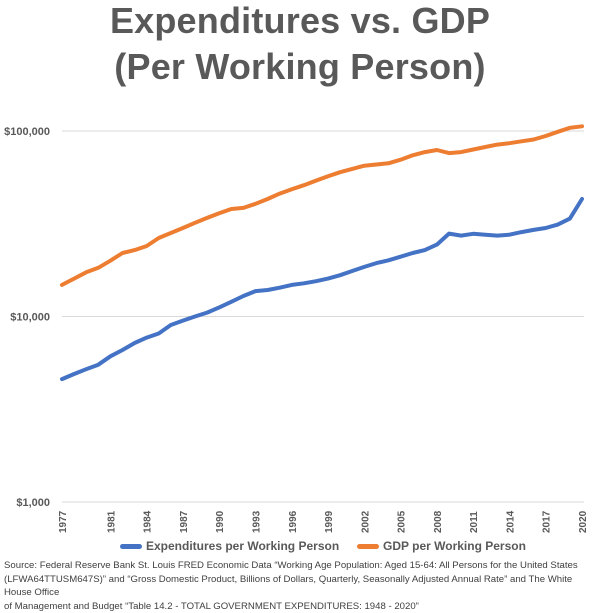  I want to click on y-tick-label: $1,000, so click(33, 503).